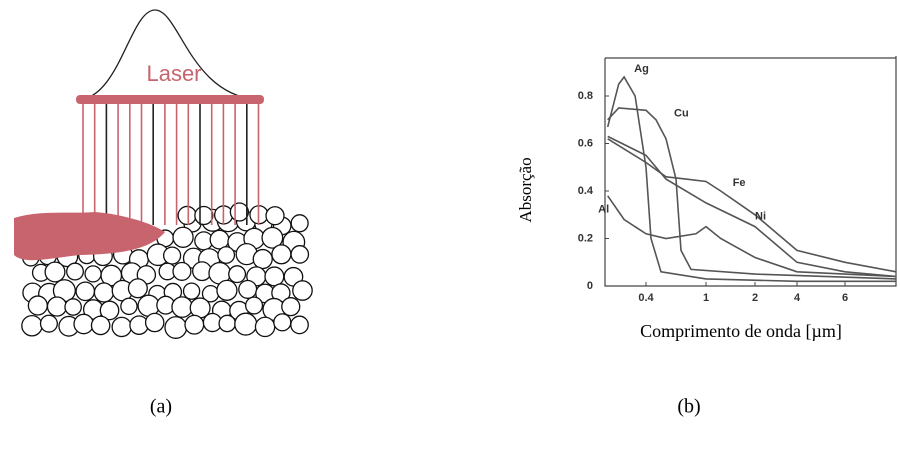 This screenshot has height=452, width=900. Describe the element at coordinates (603, 209) in the screenshot. I see `series-label: Al` at that location.